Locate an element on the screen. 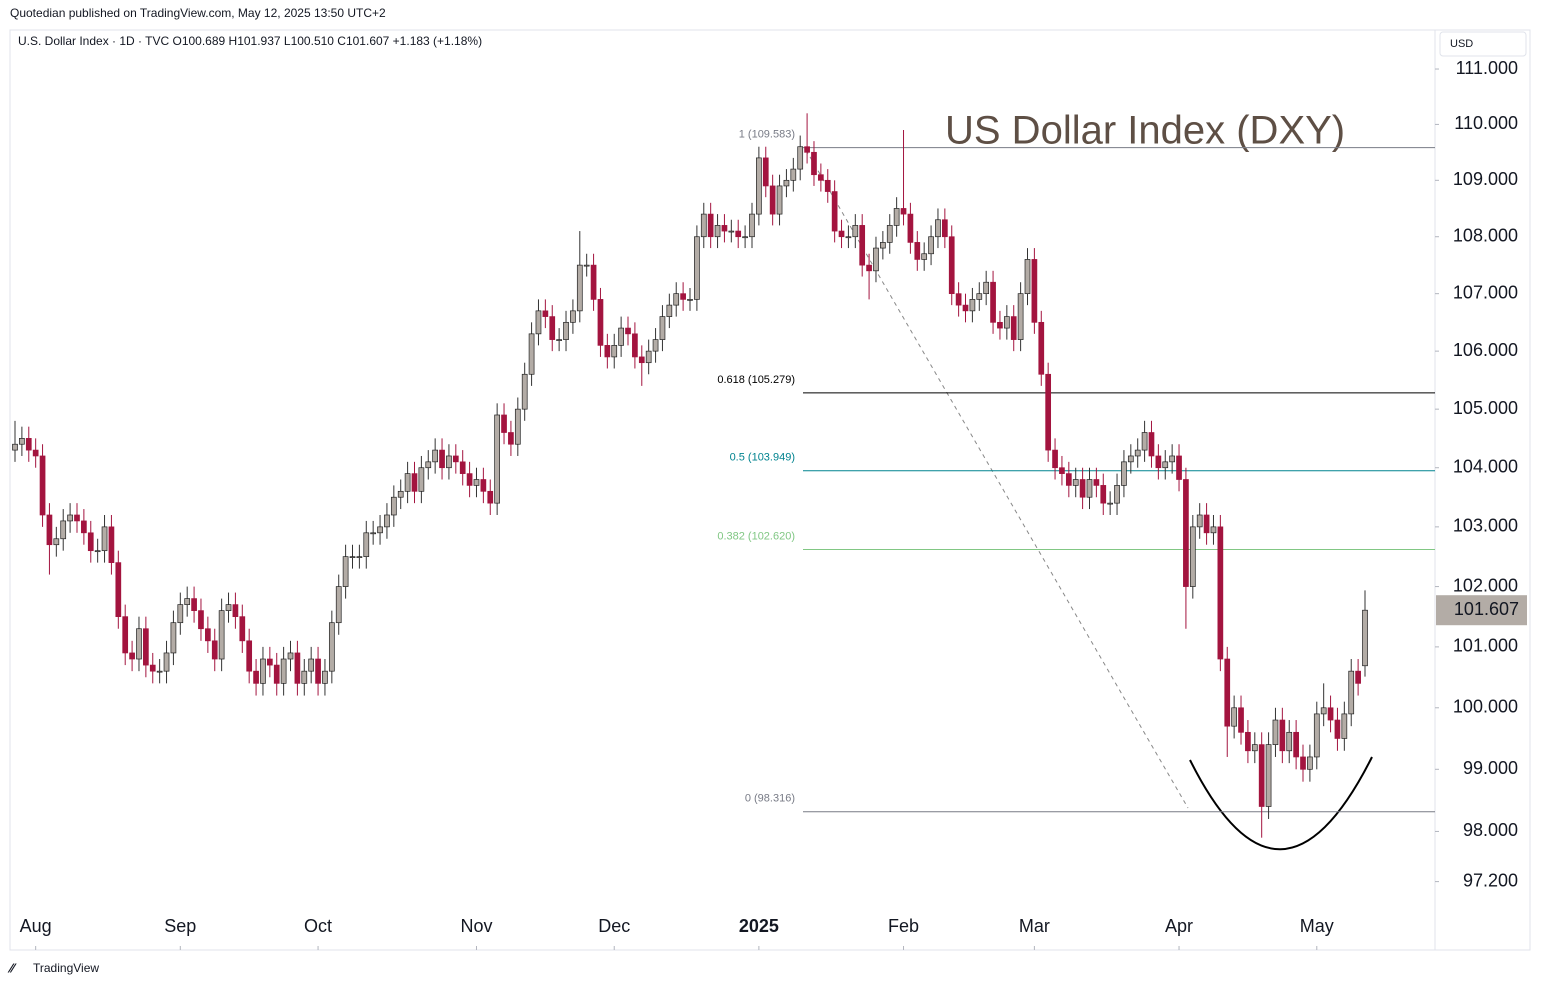 Image resolution: width=1541 pixels, height=986 pixels. x-tick-label: Dec is located at coordinates (614, 926).